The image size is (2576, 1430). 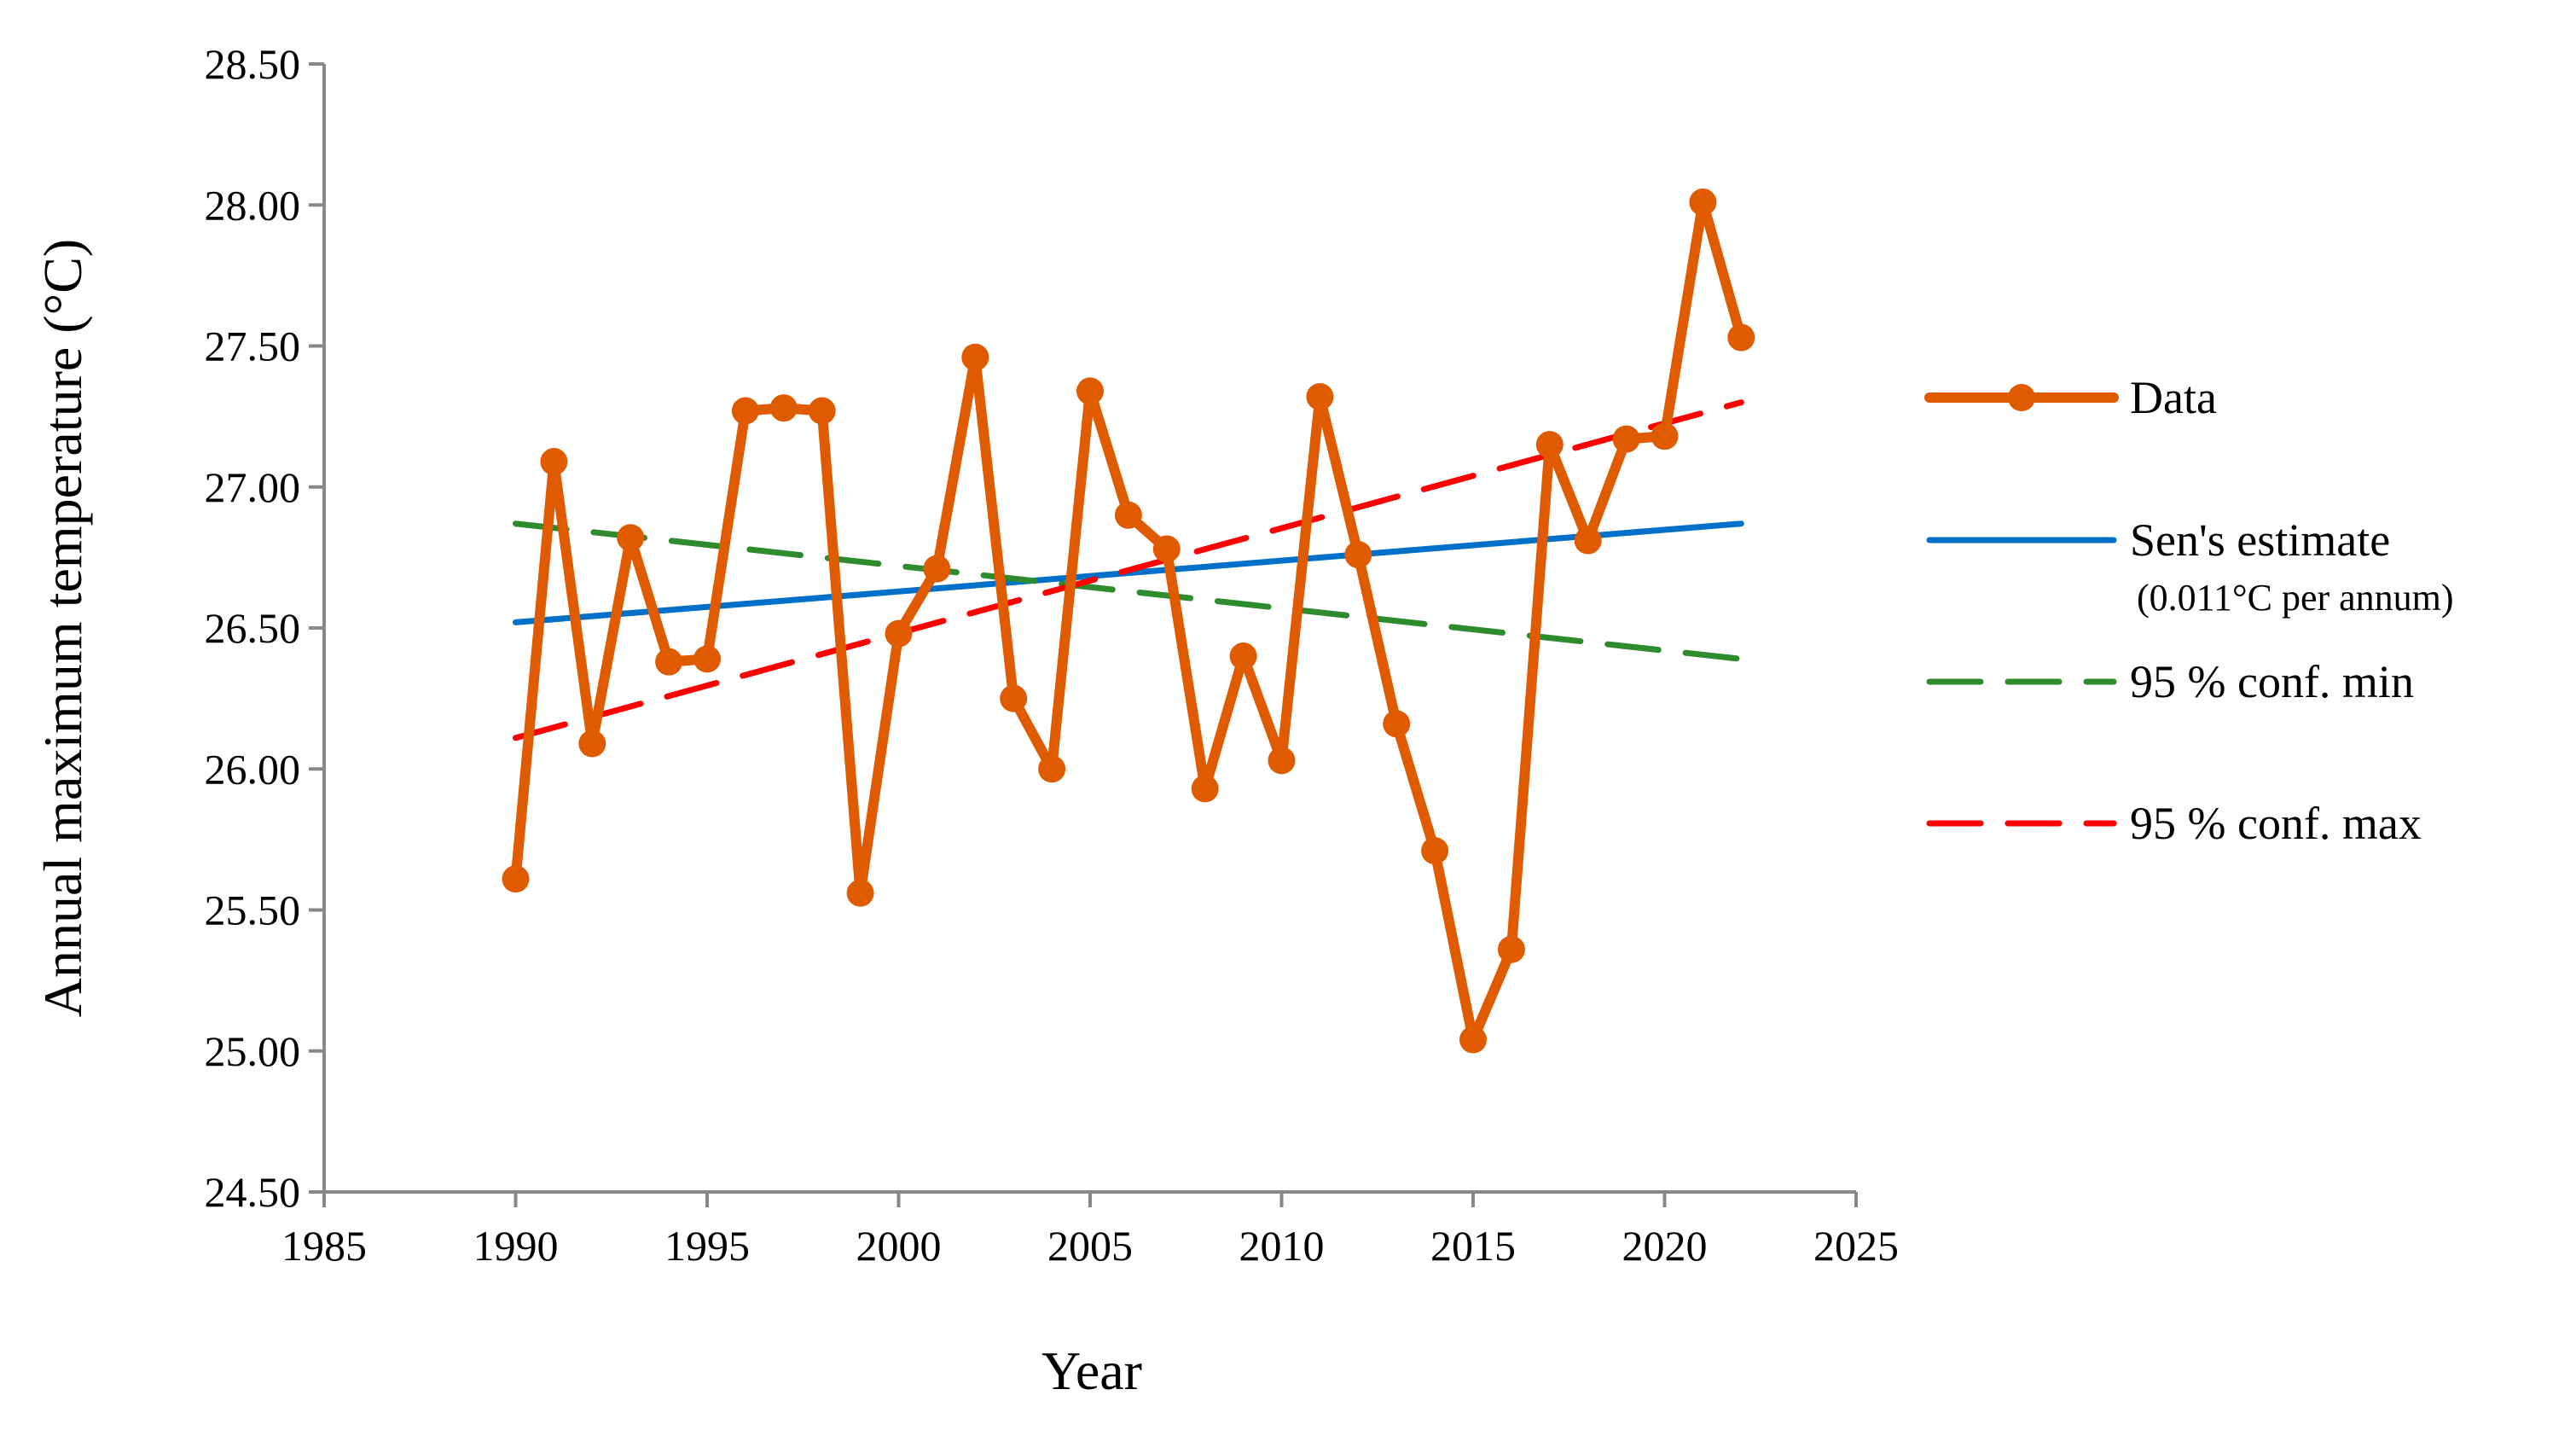 What do you see at coordinates (1090, 1246) in the screenshot?
I see `x-tick-label: 2005` at bounding box center [1090, 1246].